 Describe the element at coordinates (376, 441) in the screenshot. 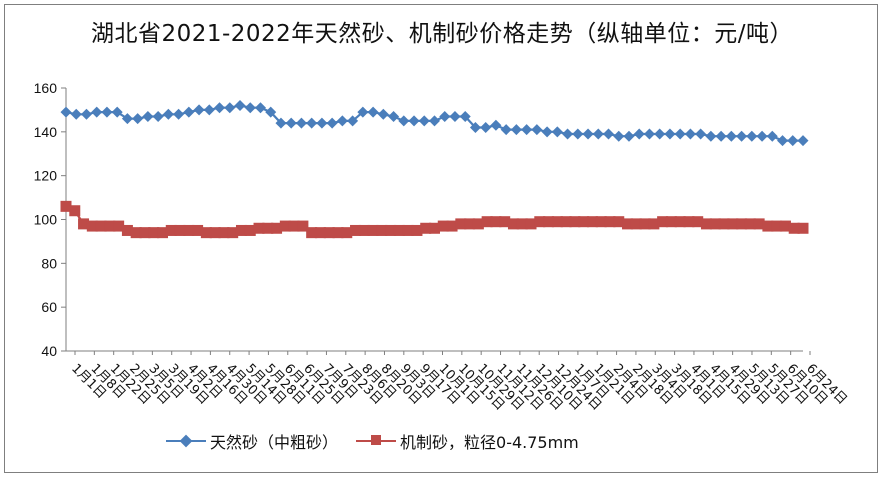

I see `legend-swatch-manufactured-sand` at that location.